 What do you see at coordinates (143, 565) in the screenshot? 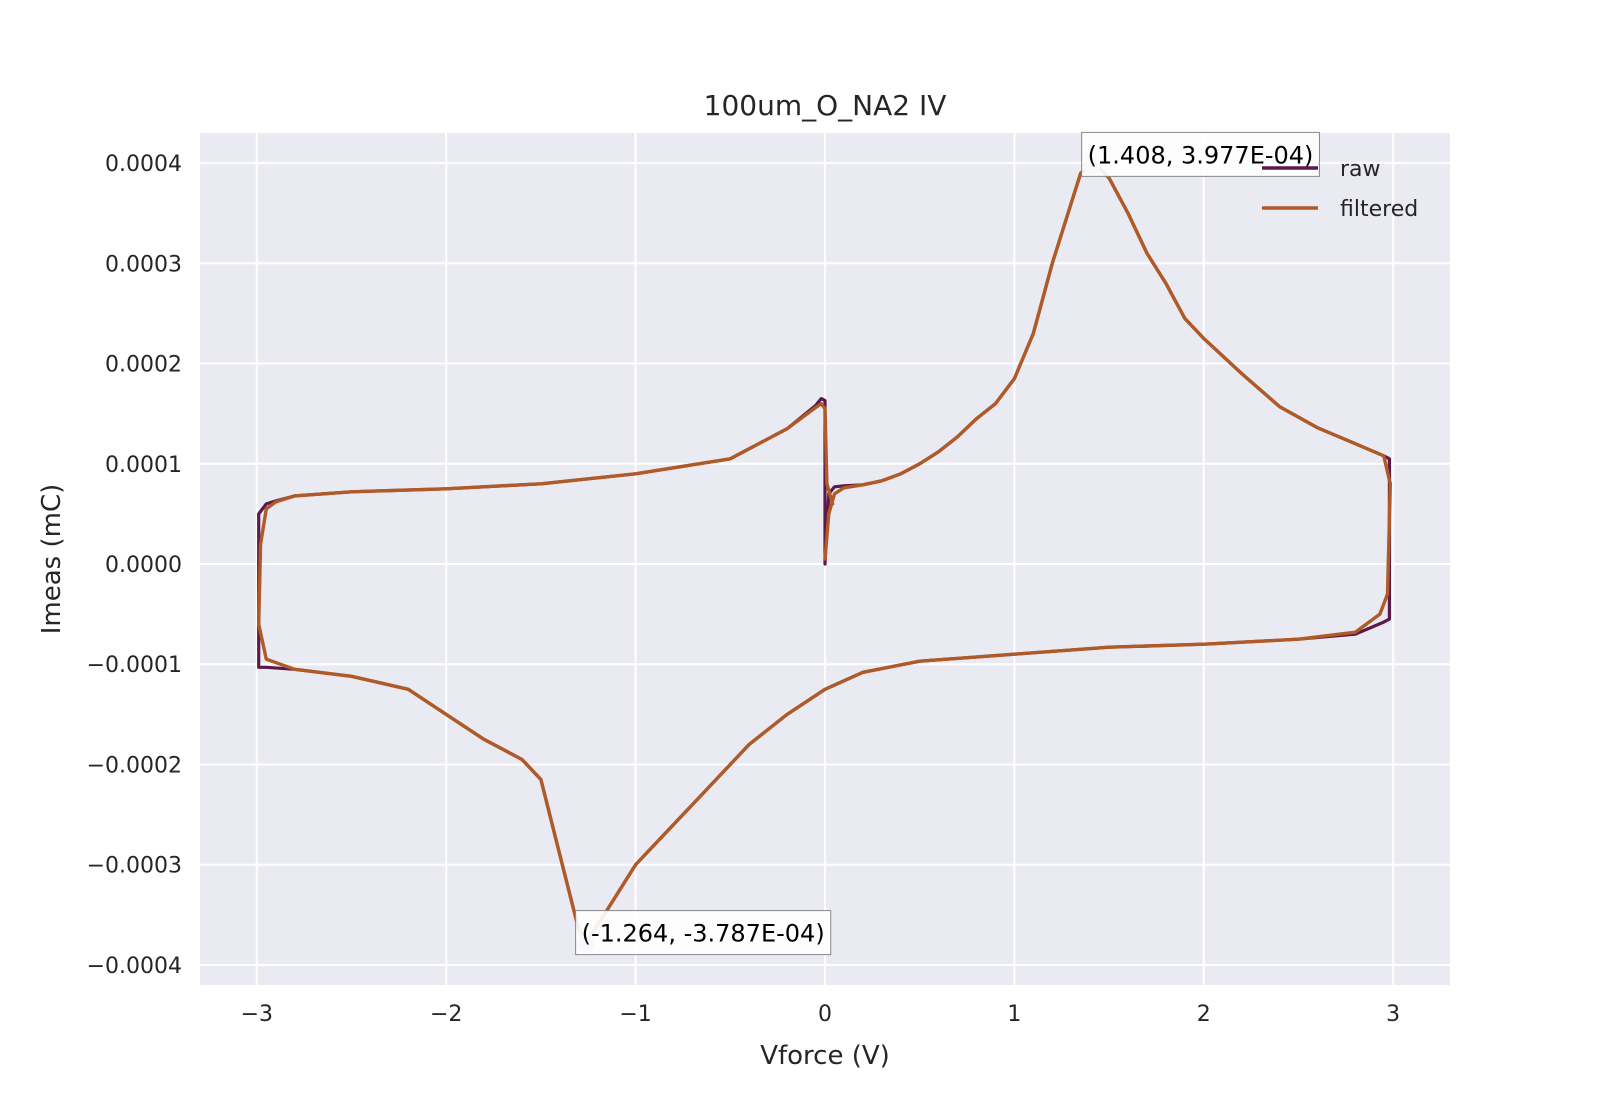
I see `y-tick-label: 0.0000` at bounding box center [143, 565].